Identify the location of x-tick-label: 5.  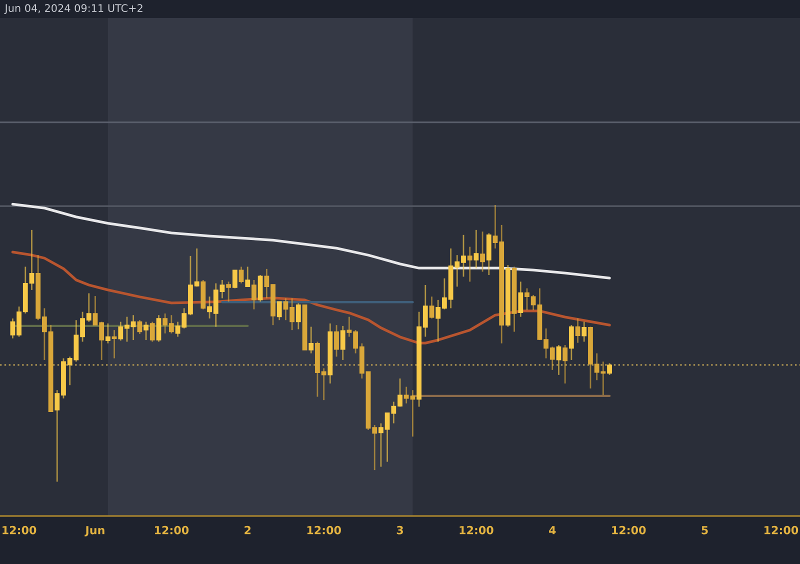
(705, 530).